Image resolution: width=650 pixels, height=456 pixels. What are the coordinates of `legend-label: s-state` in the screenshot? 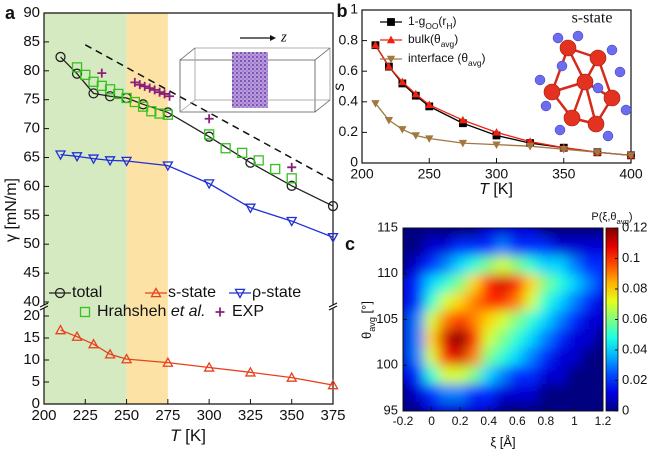 It's located at (192, 292).